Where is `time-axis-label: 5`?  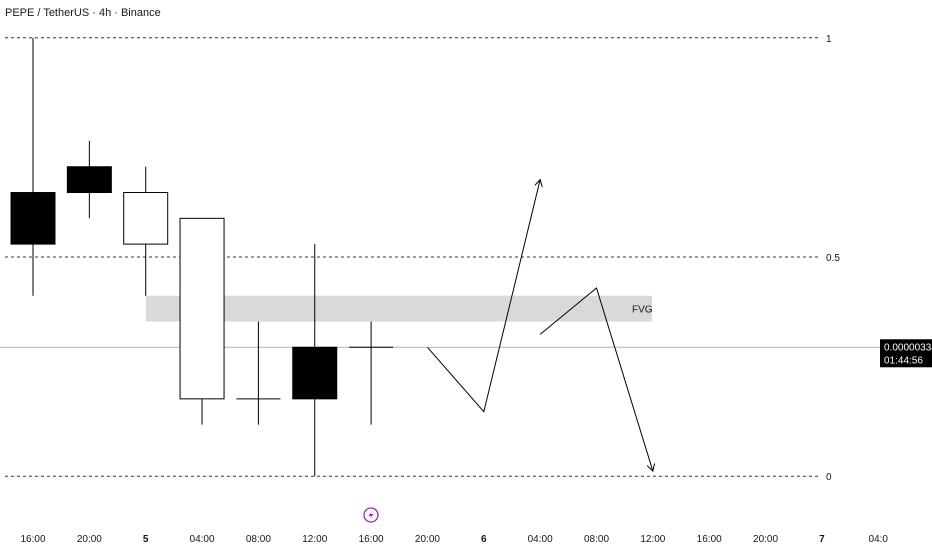
time-axis-label: 5 is located at coordinates (146, 539).